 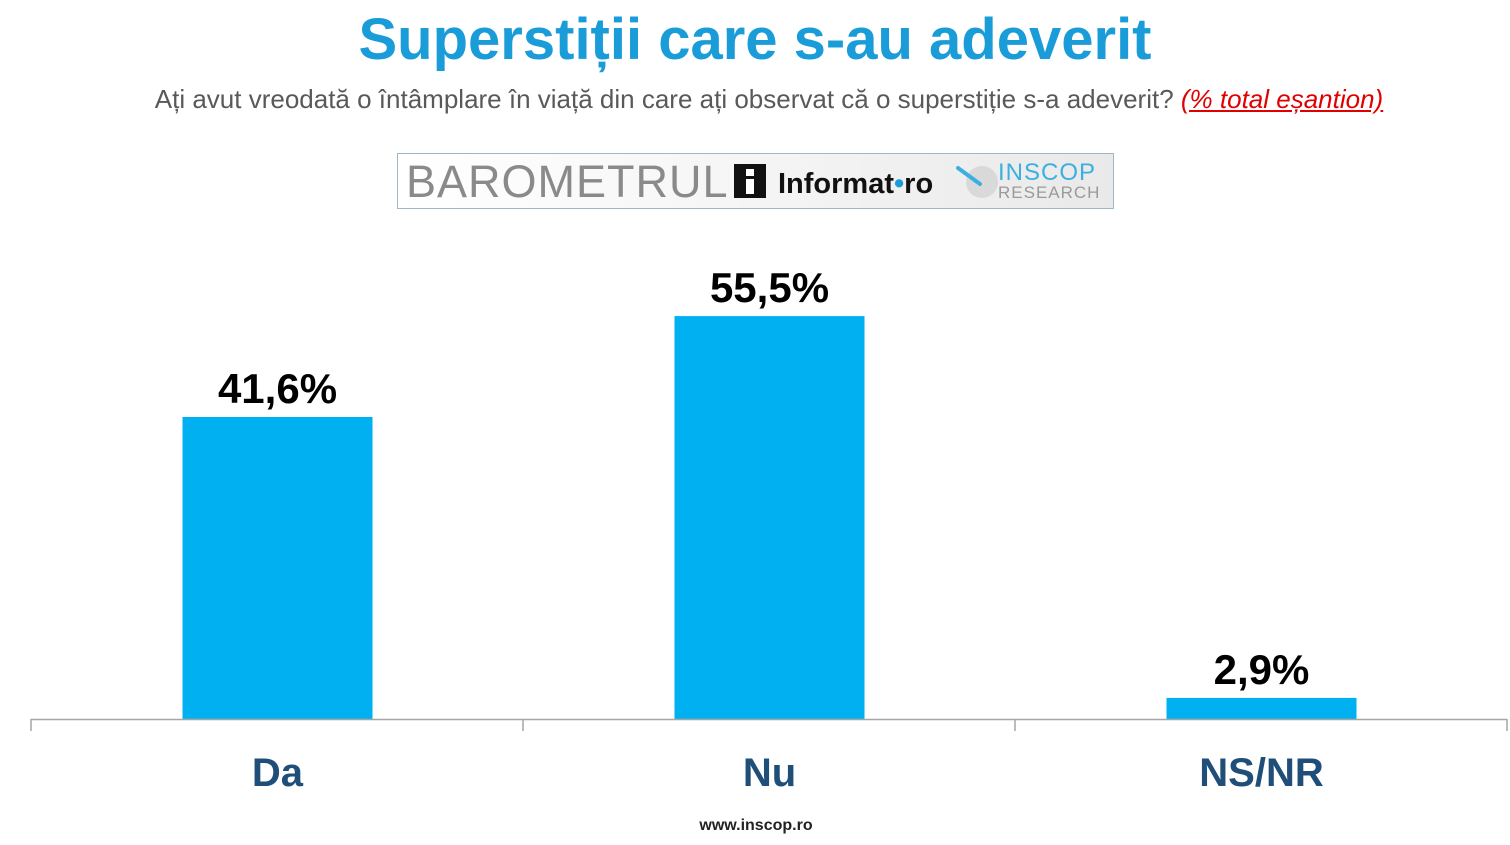 What do you see at coordinates (1047, 172) in the screenshot?
I see `inscop-wordmark: INSCOP` at bounding box center [1047, 172].